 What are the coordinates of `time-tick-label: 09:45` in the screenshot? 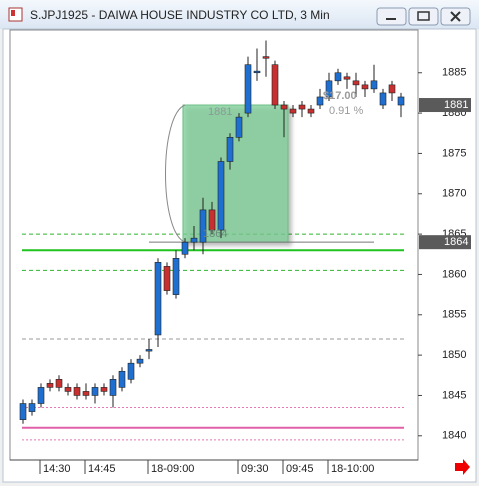 It's located at (300, 469).